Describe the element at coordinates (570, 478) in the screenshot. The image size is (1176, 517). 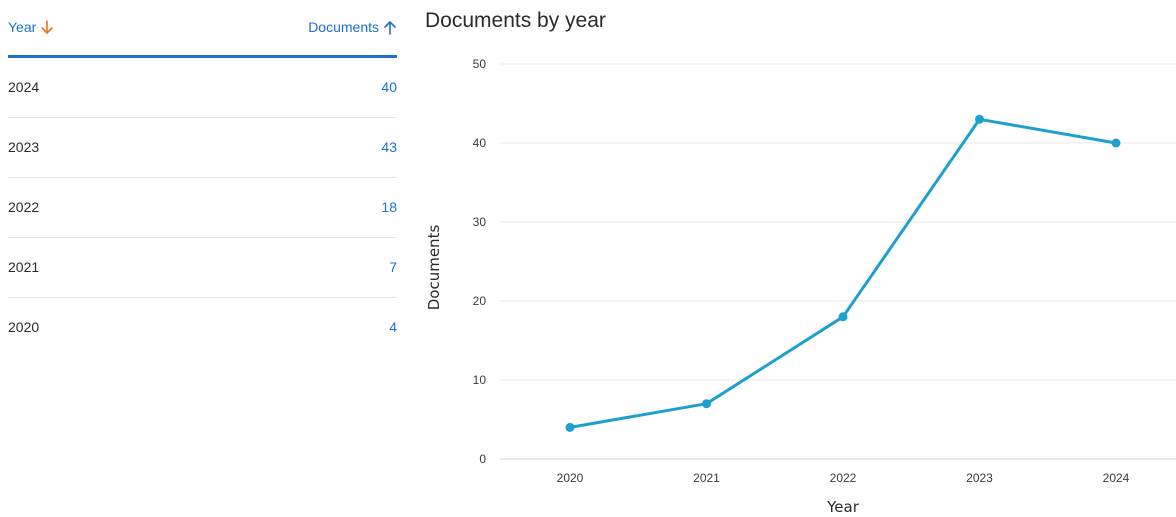
I see `x-tick-label: 2020` at that location.